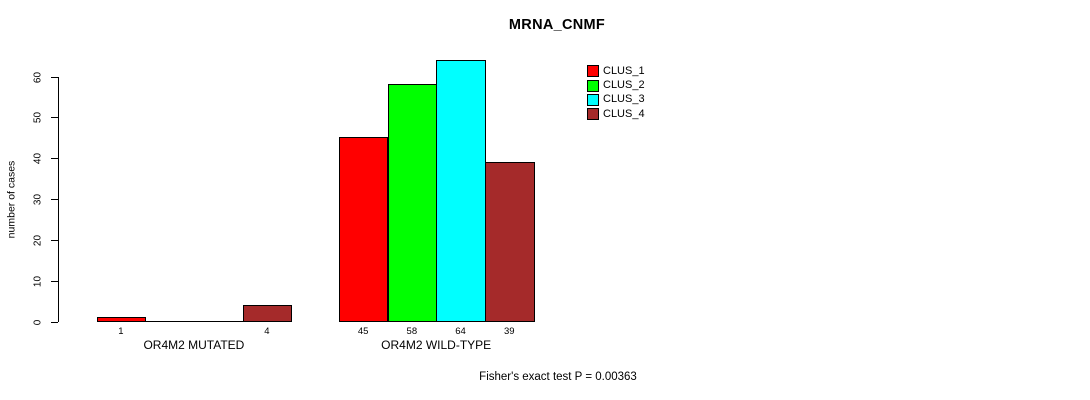 The height and width of the screenshot is (400, 1090). What do you see at coordinates (557, 25) in the screenshot?
I see `chart-title: MRNA_CNMF` at bounding box center [557, 25].